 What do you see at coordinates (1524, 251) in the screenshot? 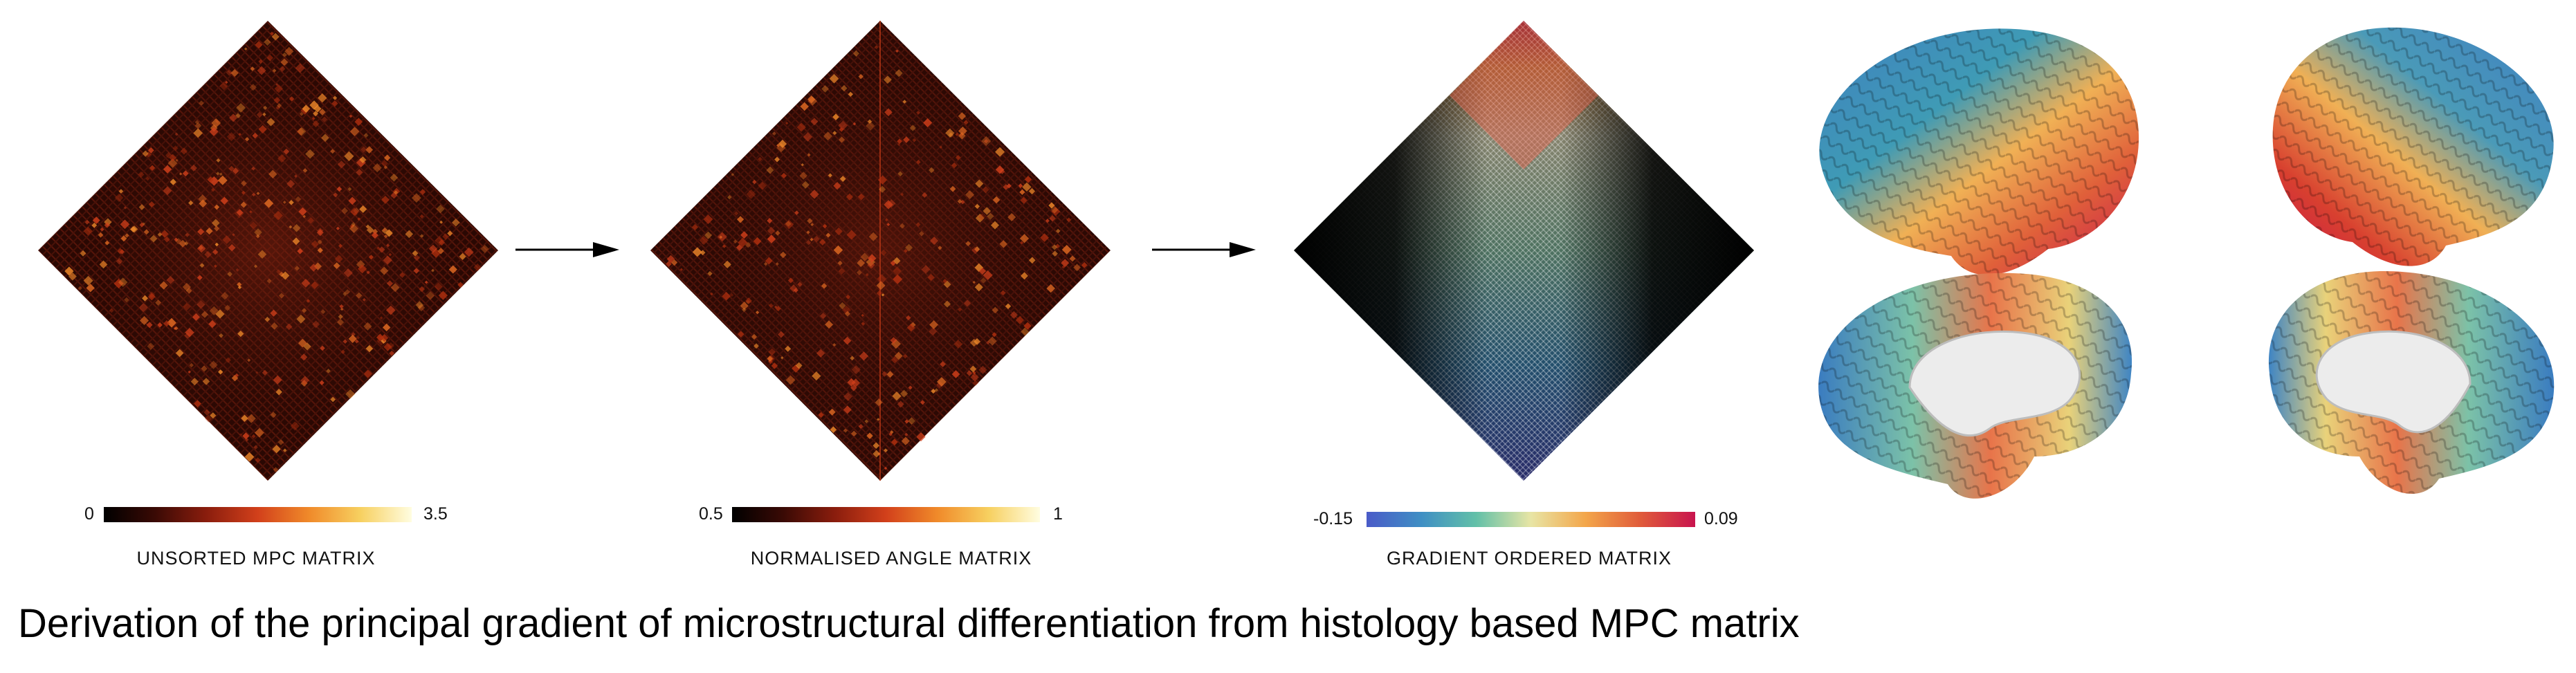
I see `gradient-ordered-matrix` at bounding box center [1524, 251].